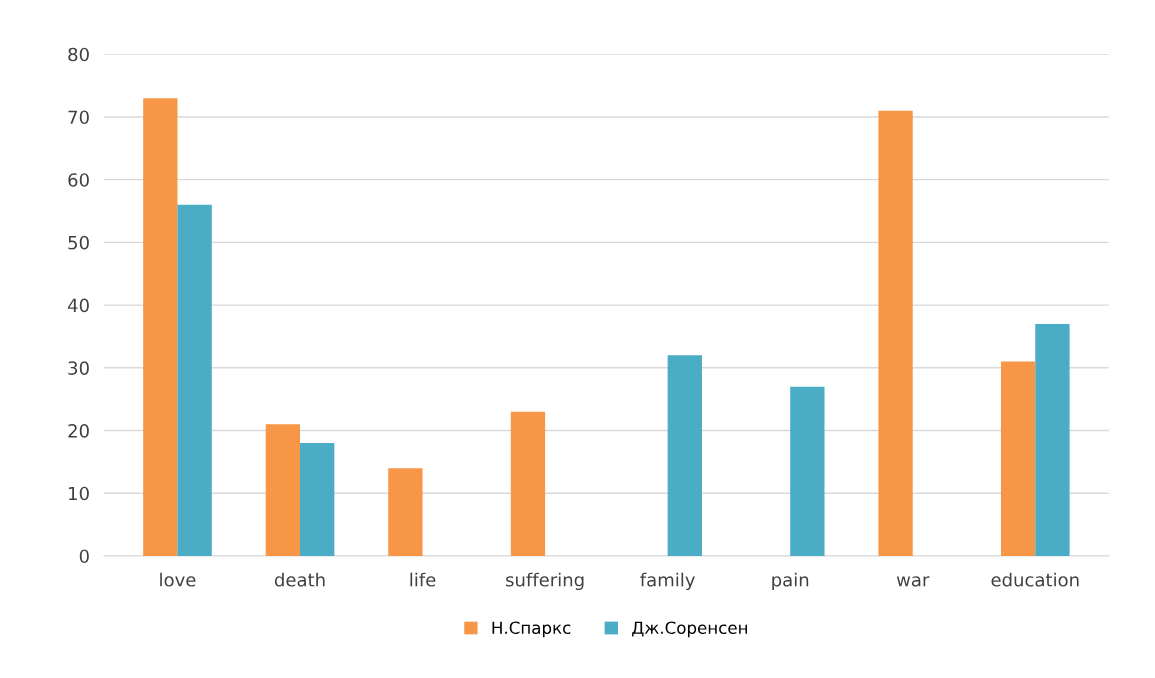 This screenshot has height=678, width=1155. I want to click on legend-label: Н.Спаркс, so click(531, 629).